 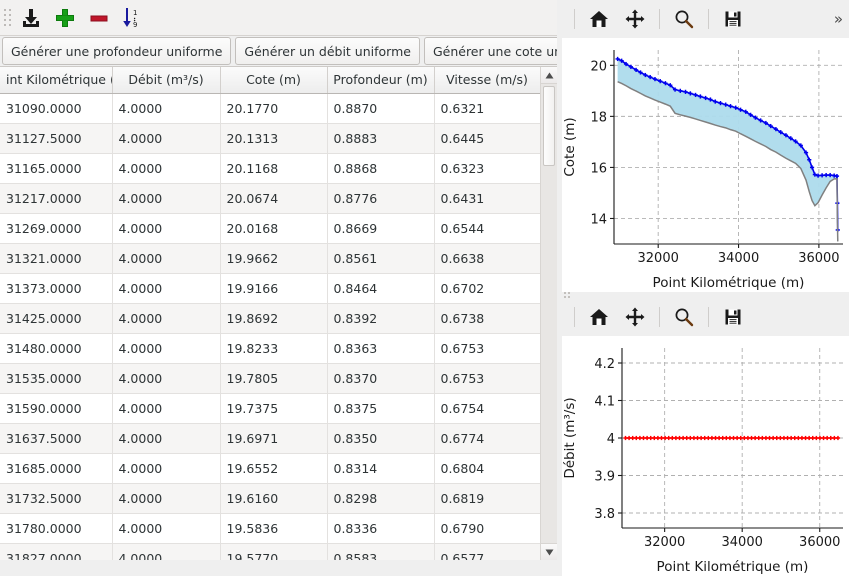 What do you see at coordinates (487, 138) in the screenshot?
I see `table-cell: 0.6445` at bounding box center [487, 138].